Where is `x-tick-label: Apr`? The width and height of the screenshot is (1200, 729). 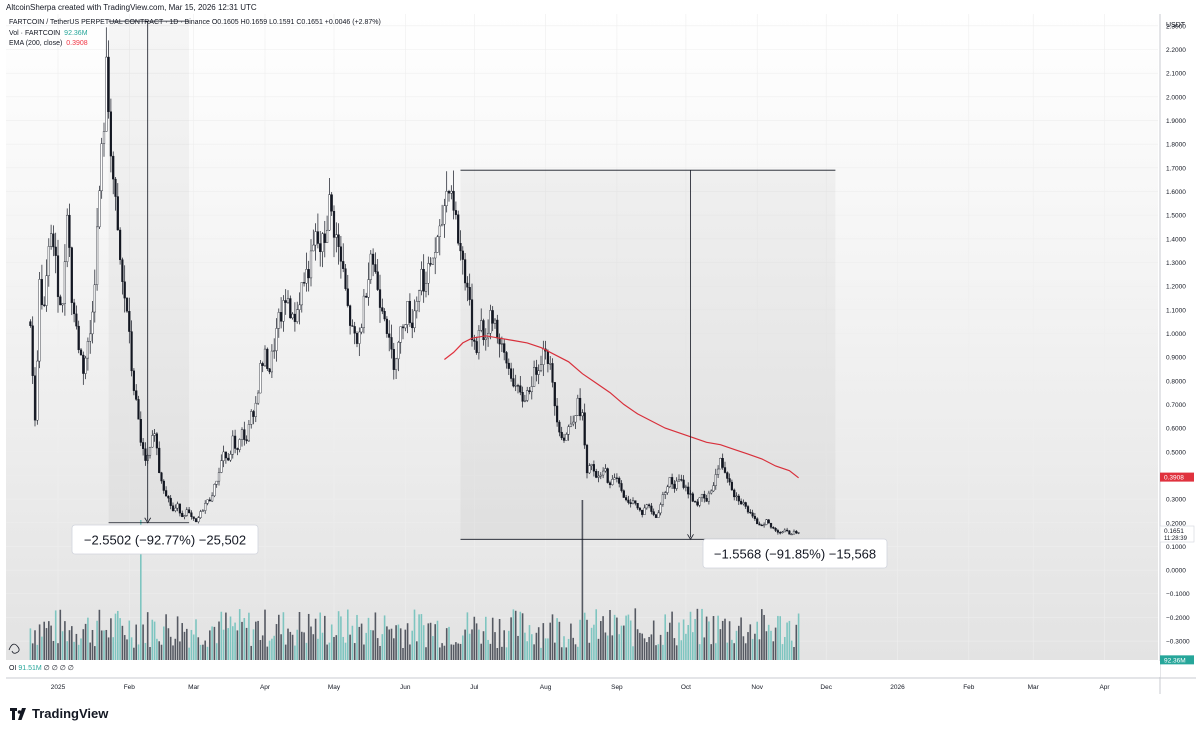 x-tick-label: Apr is located at coordinates (1104, 687).